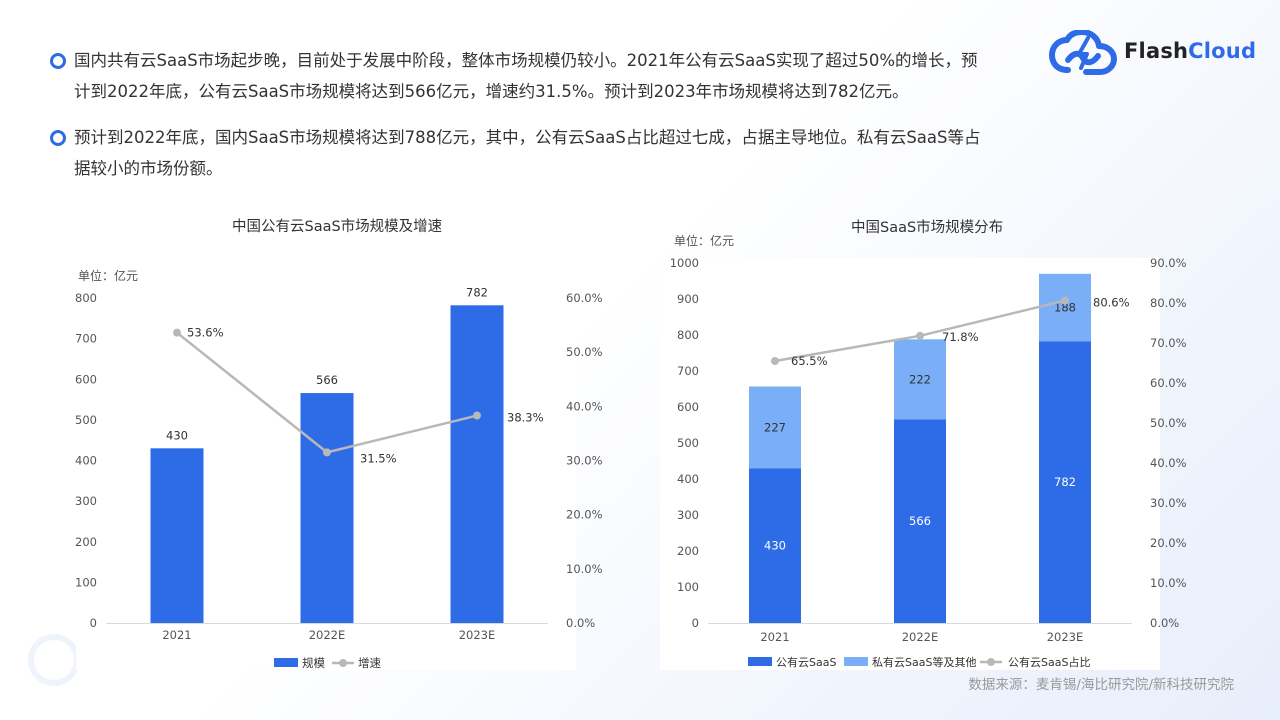  Describe the element at coordinates (313, 663) in the screenshot. I see `chart1-legend-bar-label: 规模` at that location.